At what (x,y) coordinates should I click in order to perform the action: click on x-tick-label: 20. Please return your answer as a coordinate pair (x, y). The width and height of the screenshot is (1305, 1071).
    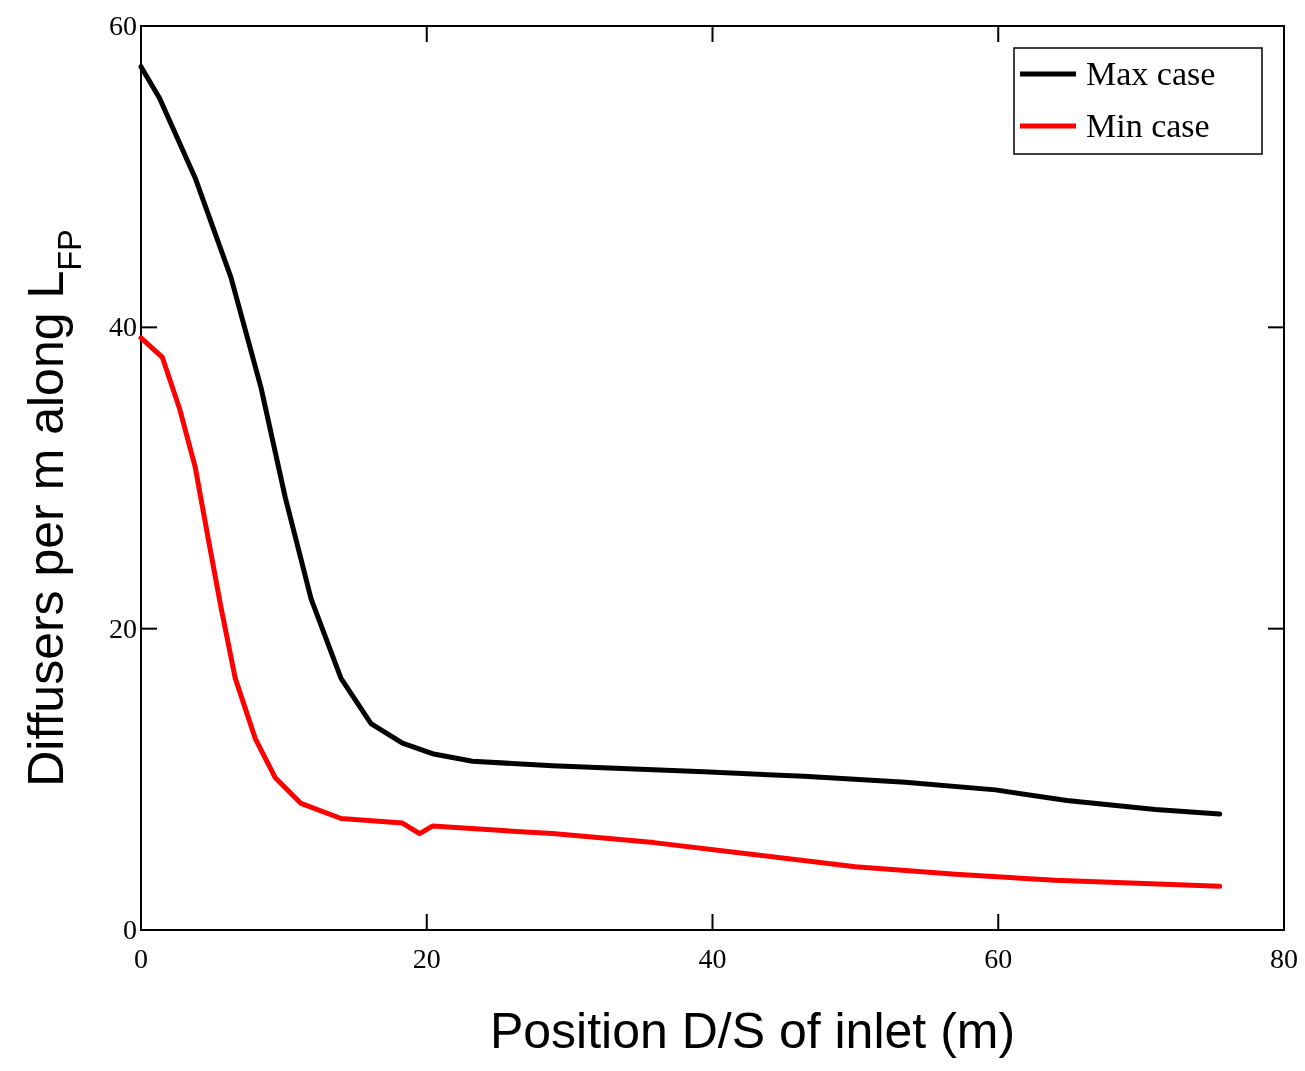
    Looking at the image, I should click on (426, 958).